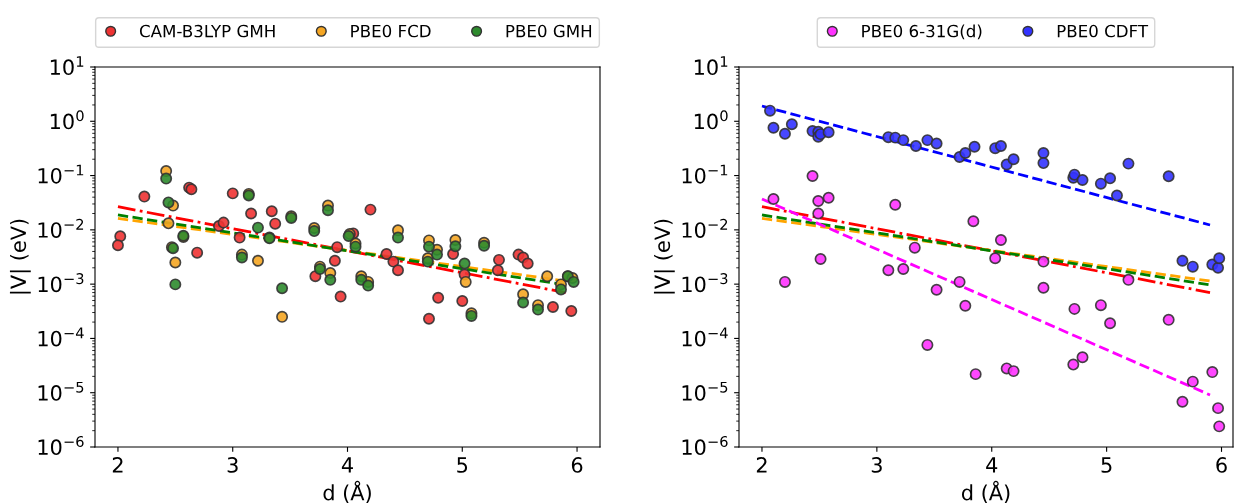 This screenshot has width=1236, height=504. I want to click on legend-label: PBE0 CDFT, so click(1103, 31).